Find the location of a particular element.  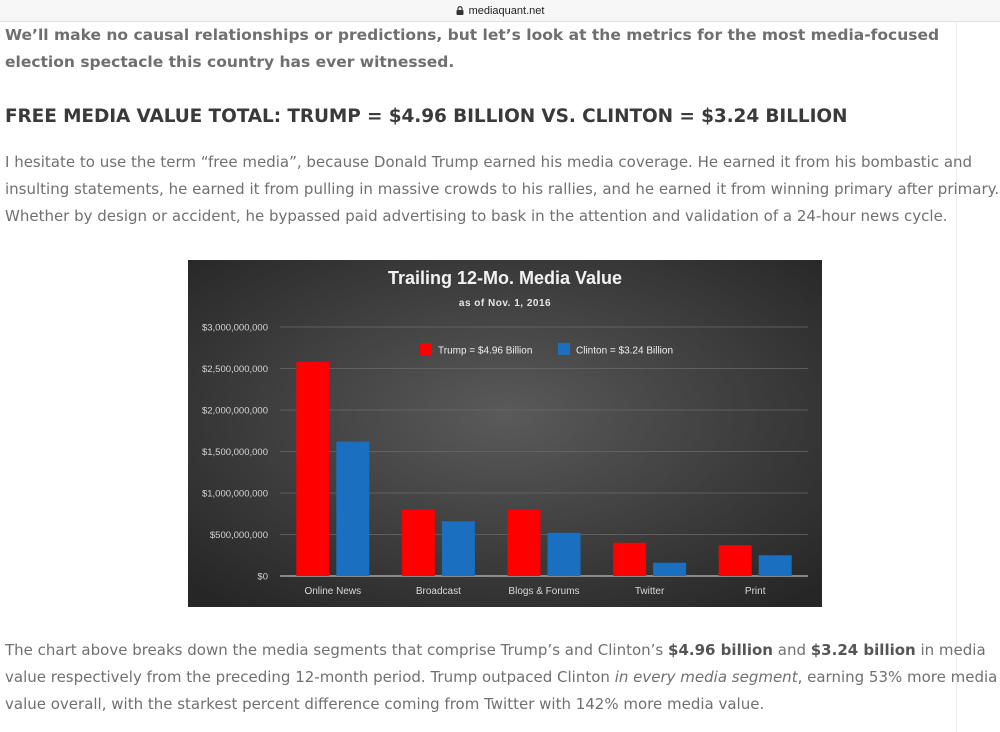

y-tick-label: $1,500,000,000 is located at coordinates (235, 452).